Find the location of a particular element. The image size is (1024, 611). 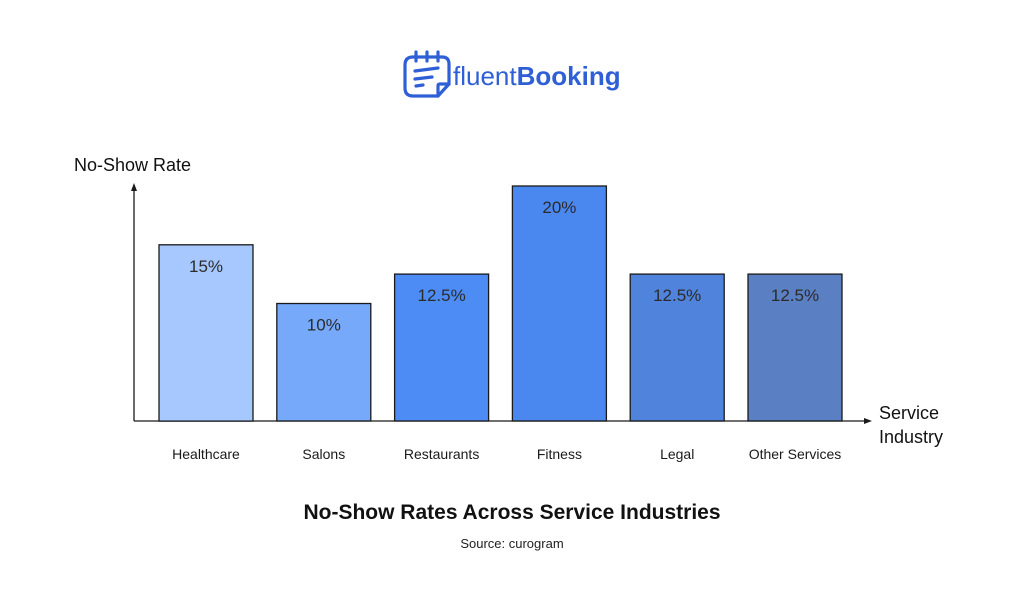

value-label-1: 10% is located at coordinates (324, 325).